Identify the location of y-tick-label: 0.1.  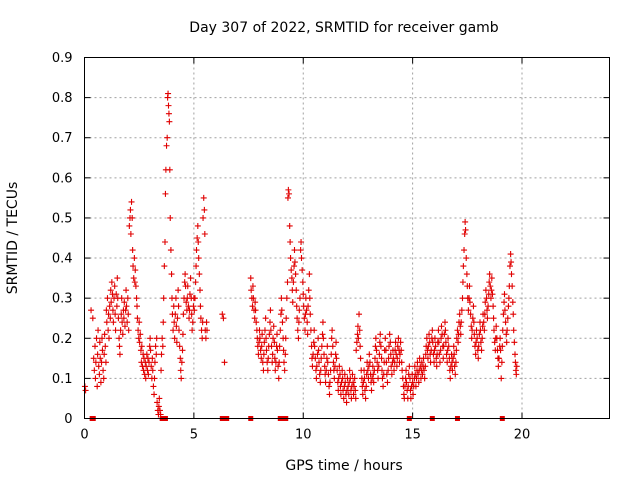
(62, 379).